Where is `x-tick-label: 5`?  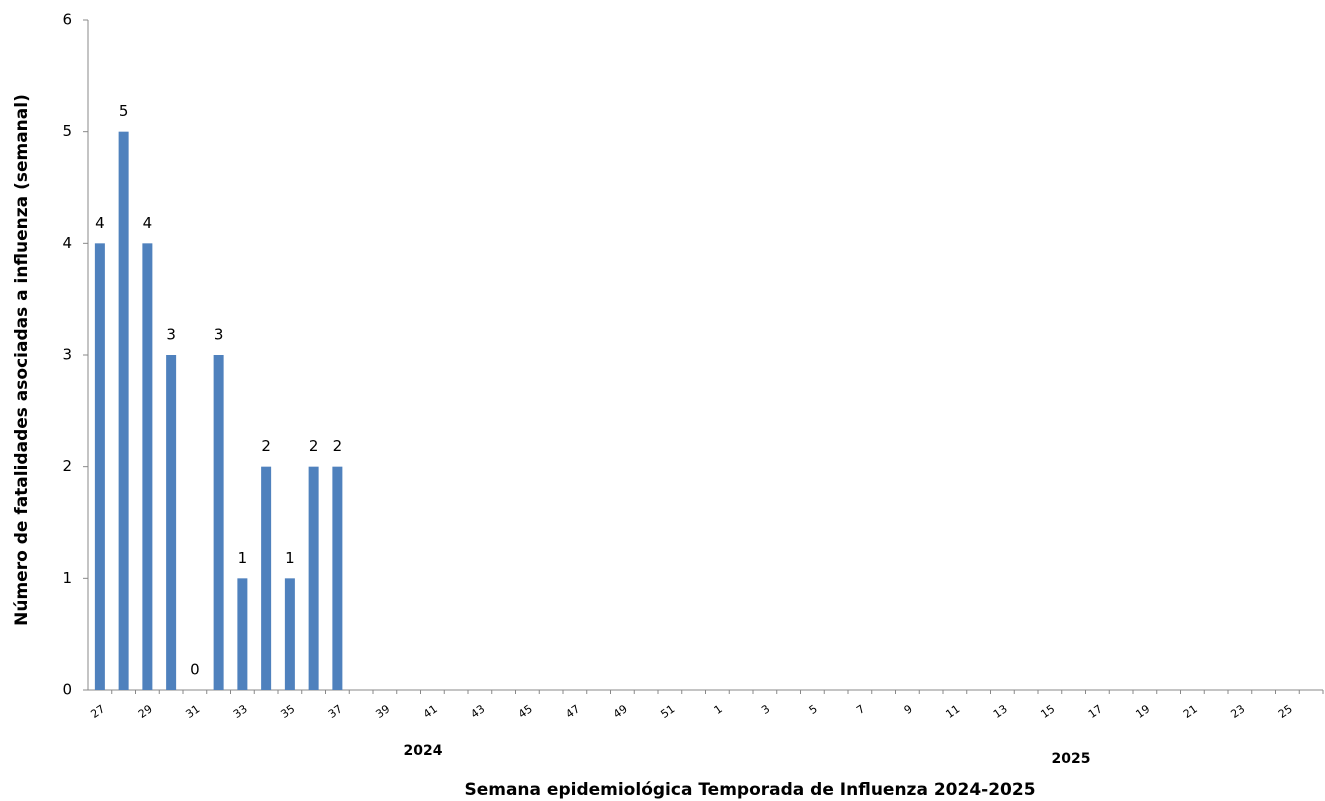 x-tick-label: 5 is located at coordinates (813, 709).